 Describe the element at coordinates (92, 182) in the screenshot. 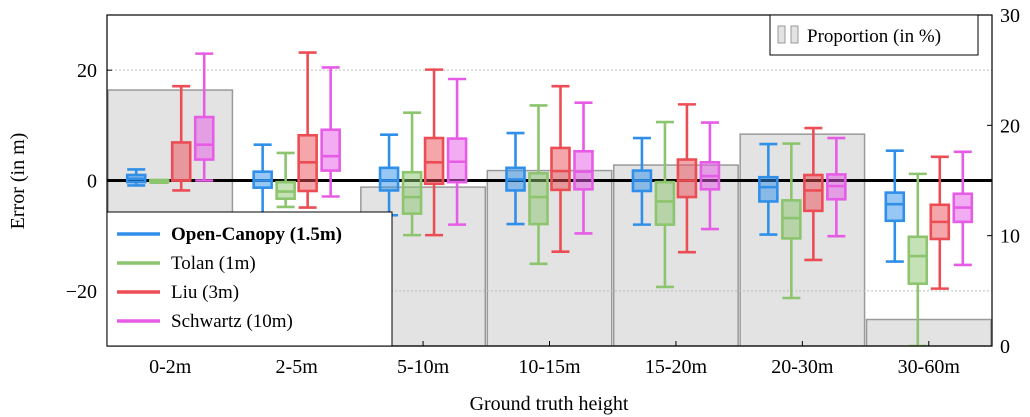

I see `y-tick-label: 0` at that location.